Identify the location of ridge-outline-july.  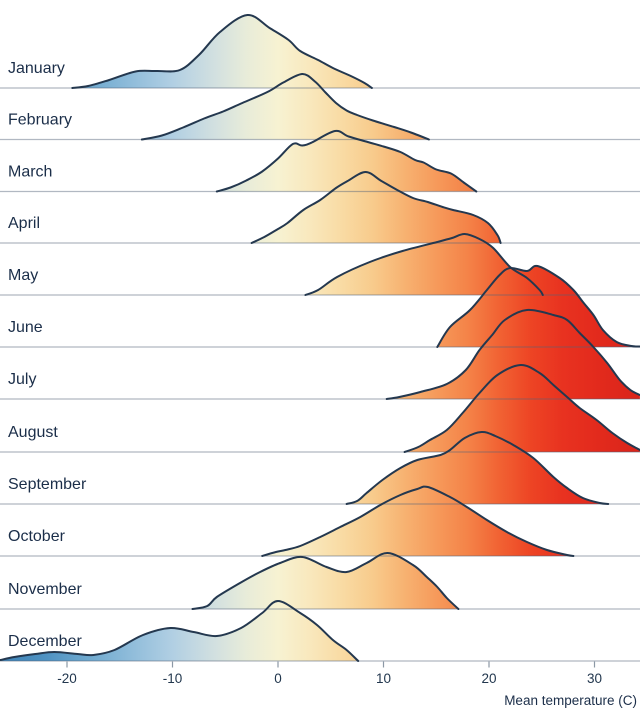
(512, 354).